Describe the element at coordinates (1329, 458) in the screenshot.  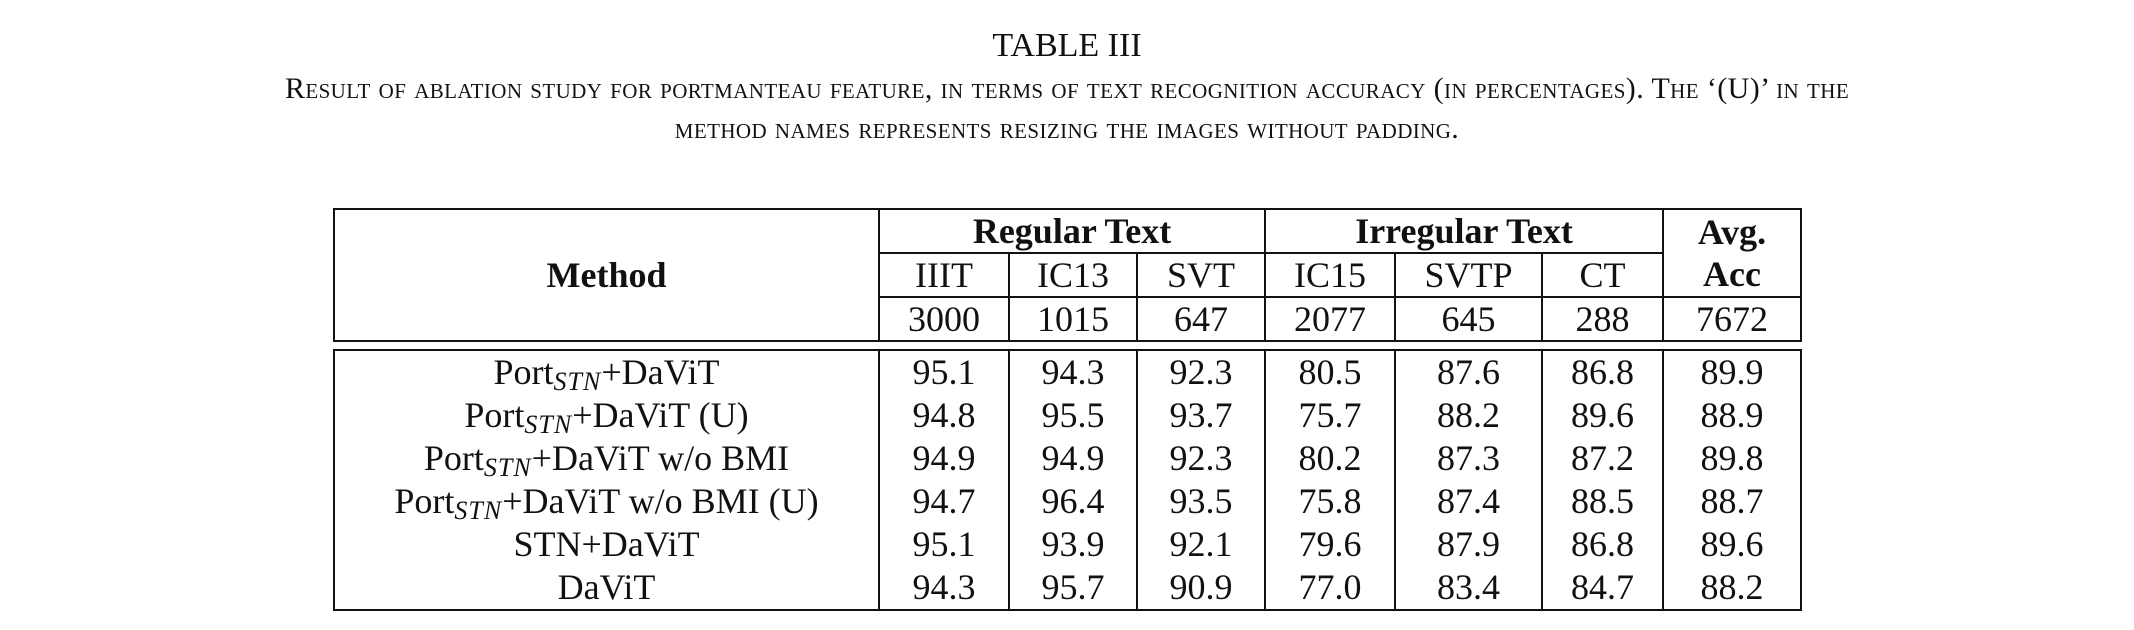
I see `value-cell: 80.2` at that location.